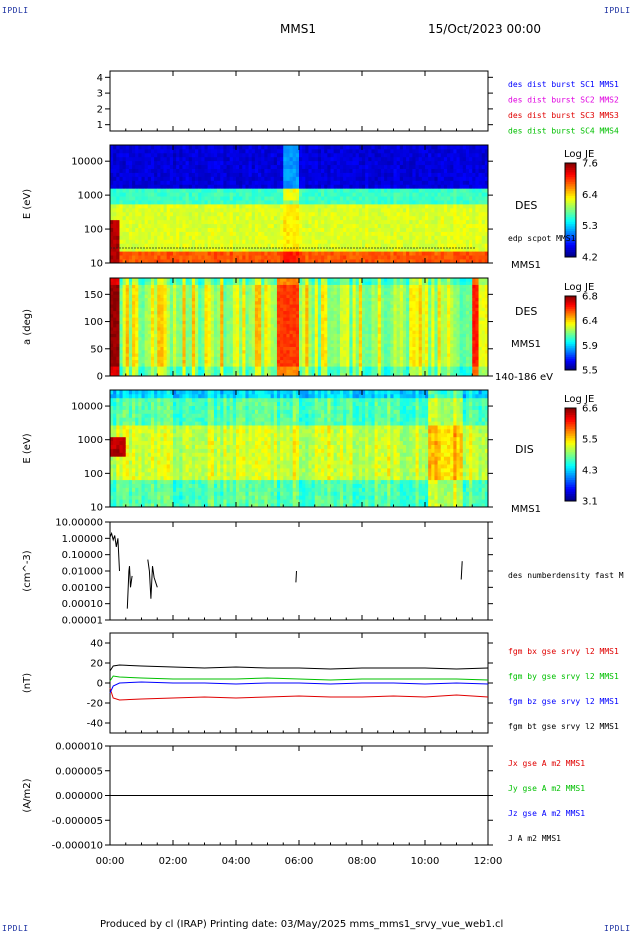  Describe the element at coordinates (617, 928) in the screenshot. I see `corner-tag-bottom-right: IPDLI` at that location.